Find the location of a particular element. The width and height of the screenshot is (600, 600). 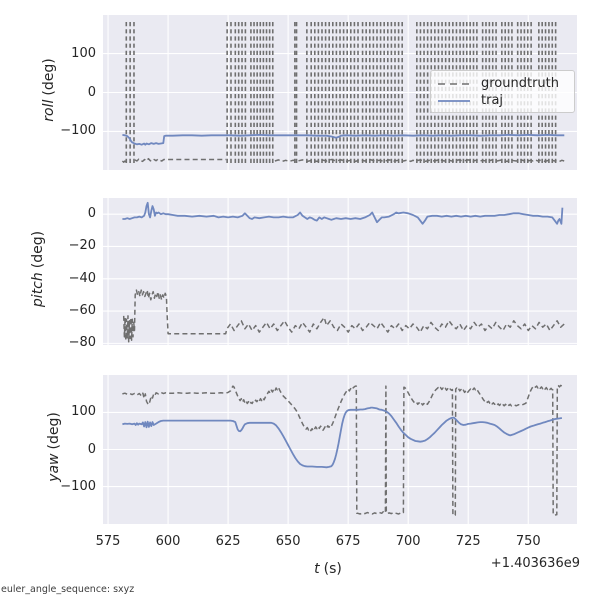

solid-line-sample-icon is located at coordinates (454, 100).